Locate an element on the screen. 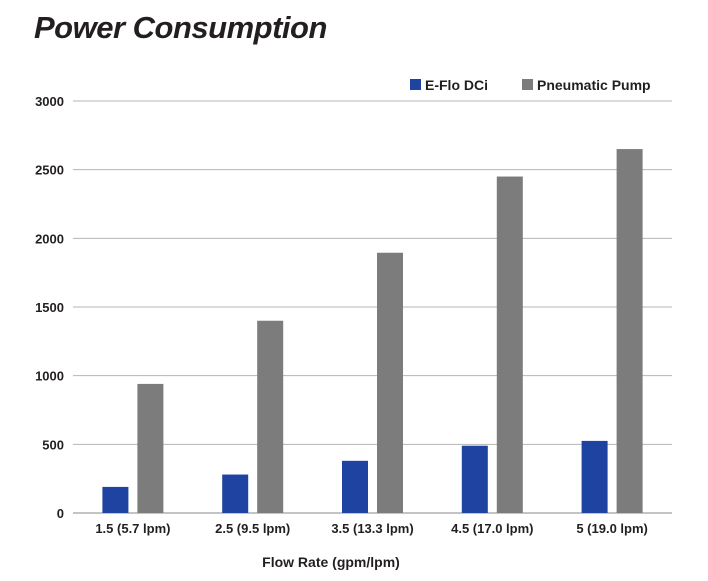 This screenshot has height=581, width=708. y-tick-label: 2000 is located at coordinates (49, 238).